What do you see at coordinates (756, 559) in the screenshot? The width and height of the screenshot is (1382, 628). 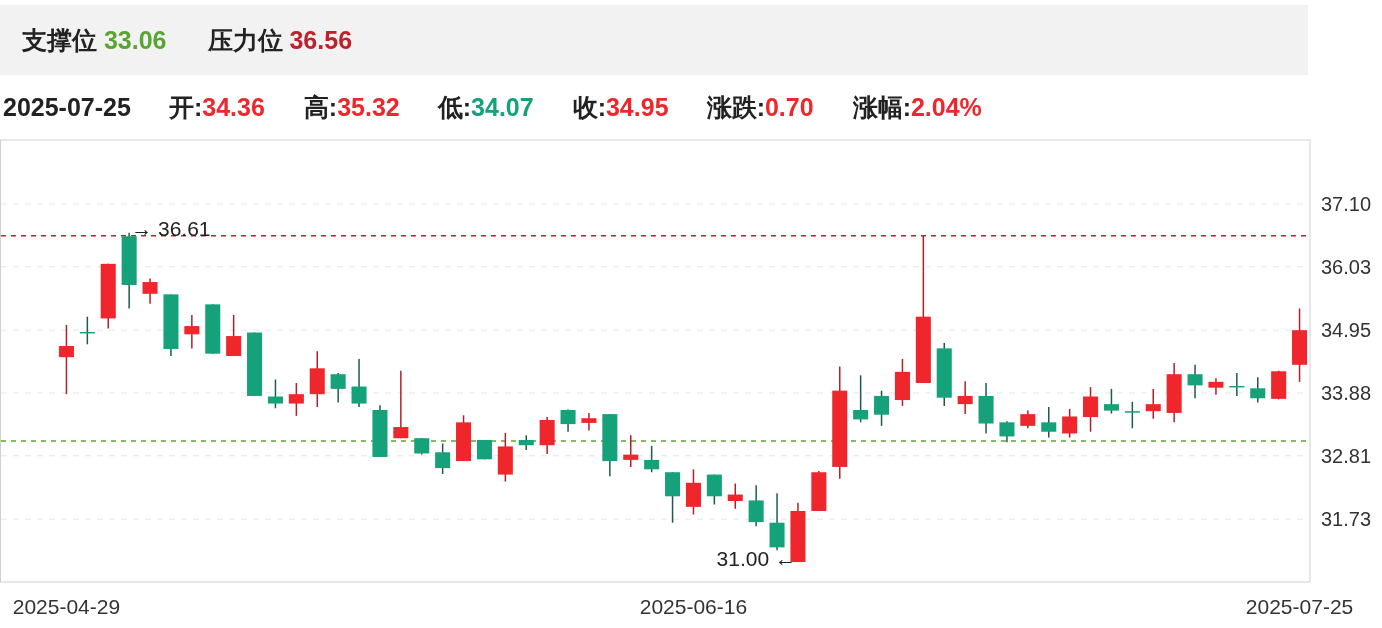 I see `annotation: 31.00 ←` at bounding box center [756, 559].